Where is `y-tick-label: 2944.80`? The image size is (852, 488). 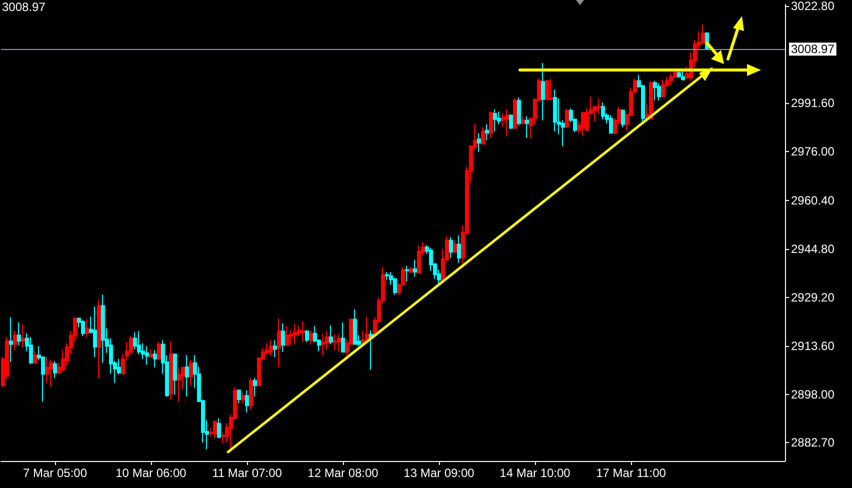 y-tick-label: 2944.80 is located at coordinates (813, 249).